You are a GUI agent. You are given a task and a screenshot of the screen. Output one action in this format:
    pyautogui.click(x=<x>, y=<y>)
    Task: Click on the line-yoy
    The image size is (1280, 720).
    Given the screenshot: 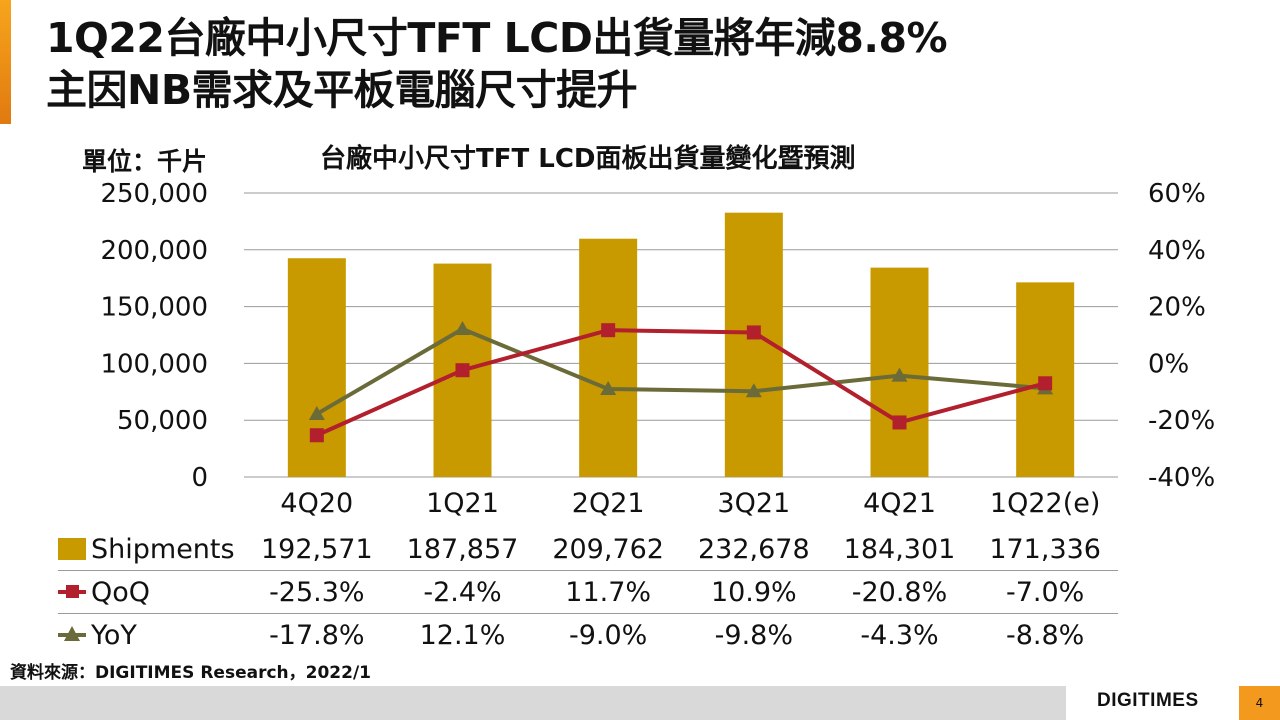 What is the action you would take?
    pyautogui.click(x=680, y=371)
    